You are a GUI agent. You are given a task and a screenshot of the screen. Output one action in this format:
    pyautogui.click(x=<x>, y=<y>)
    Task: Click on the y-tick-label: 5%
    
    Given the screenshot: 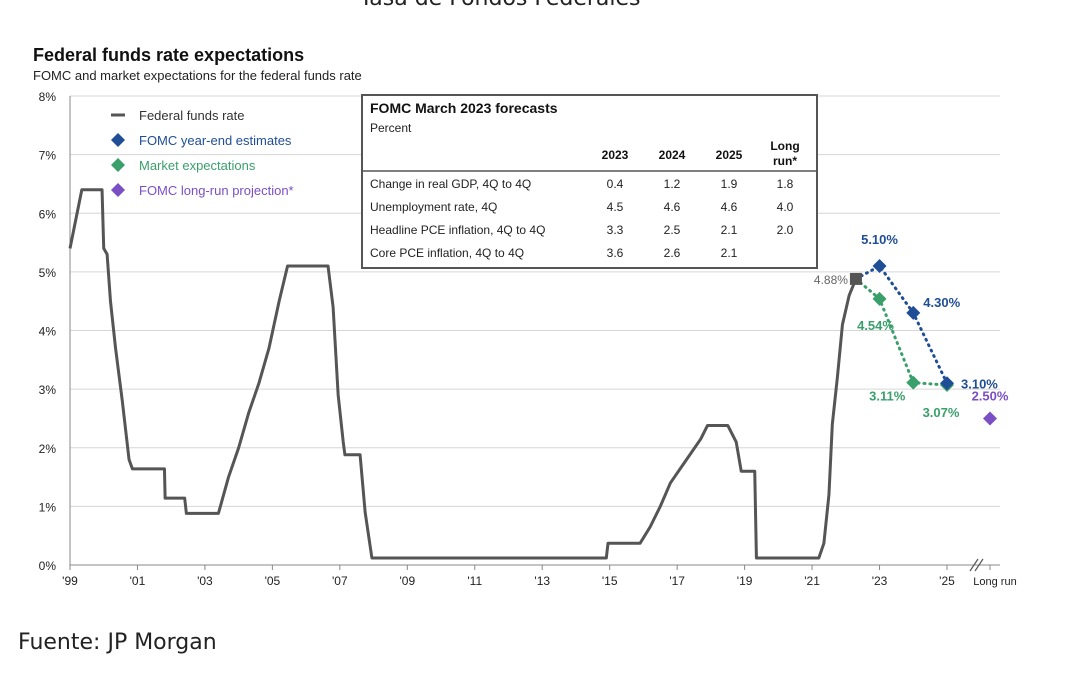 What is the action you would take?
    pyautogui.click(x=48, y=273)
    